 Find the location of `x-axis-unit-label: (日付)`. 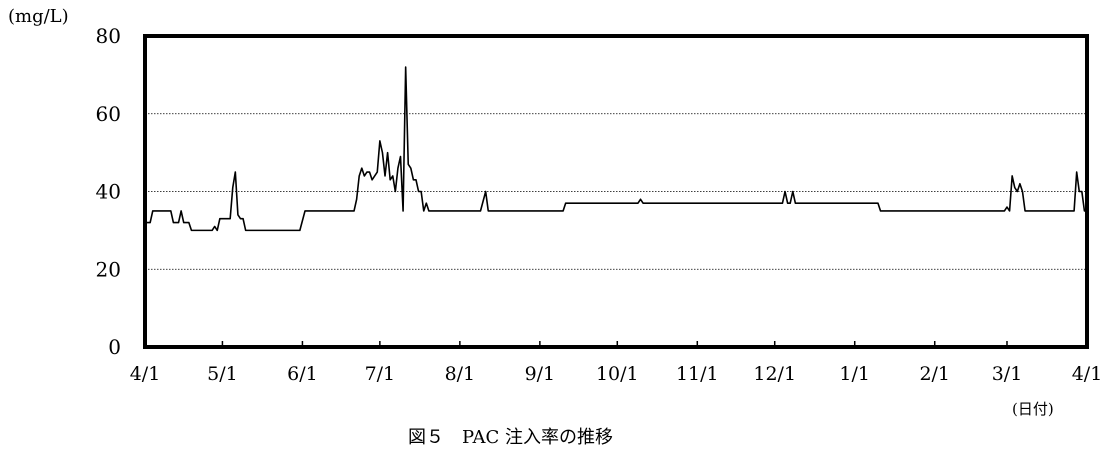

x-axis-unit-label: (日付) is located at coordinates (1033, 409).